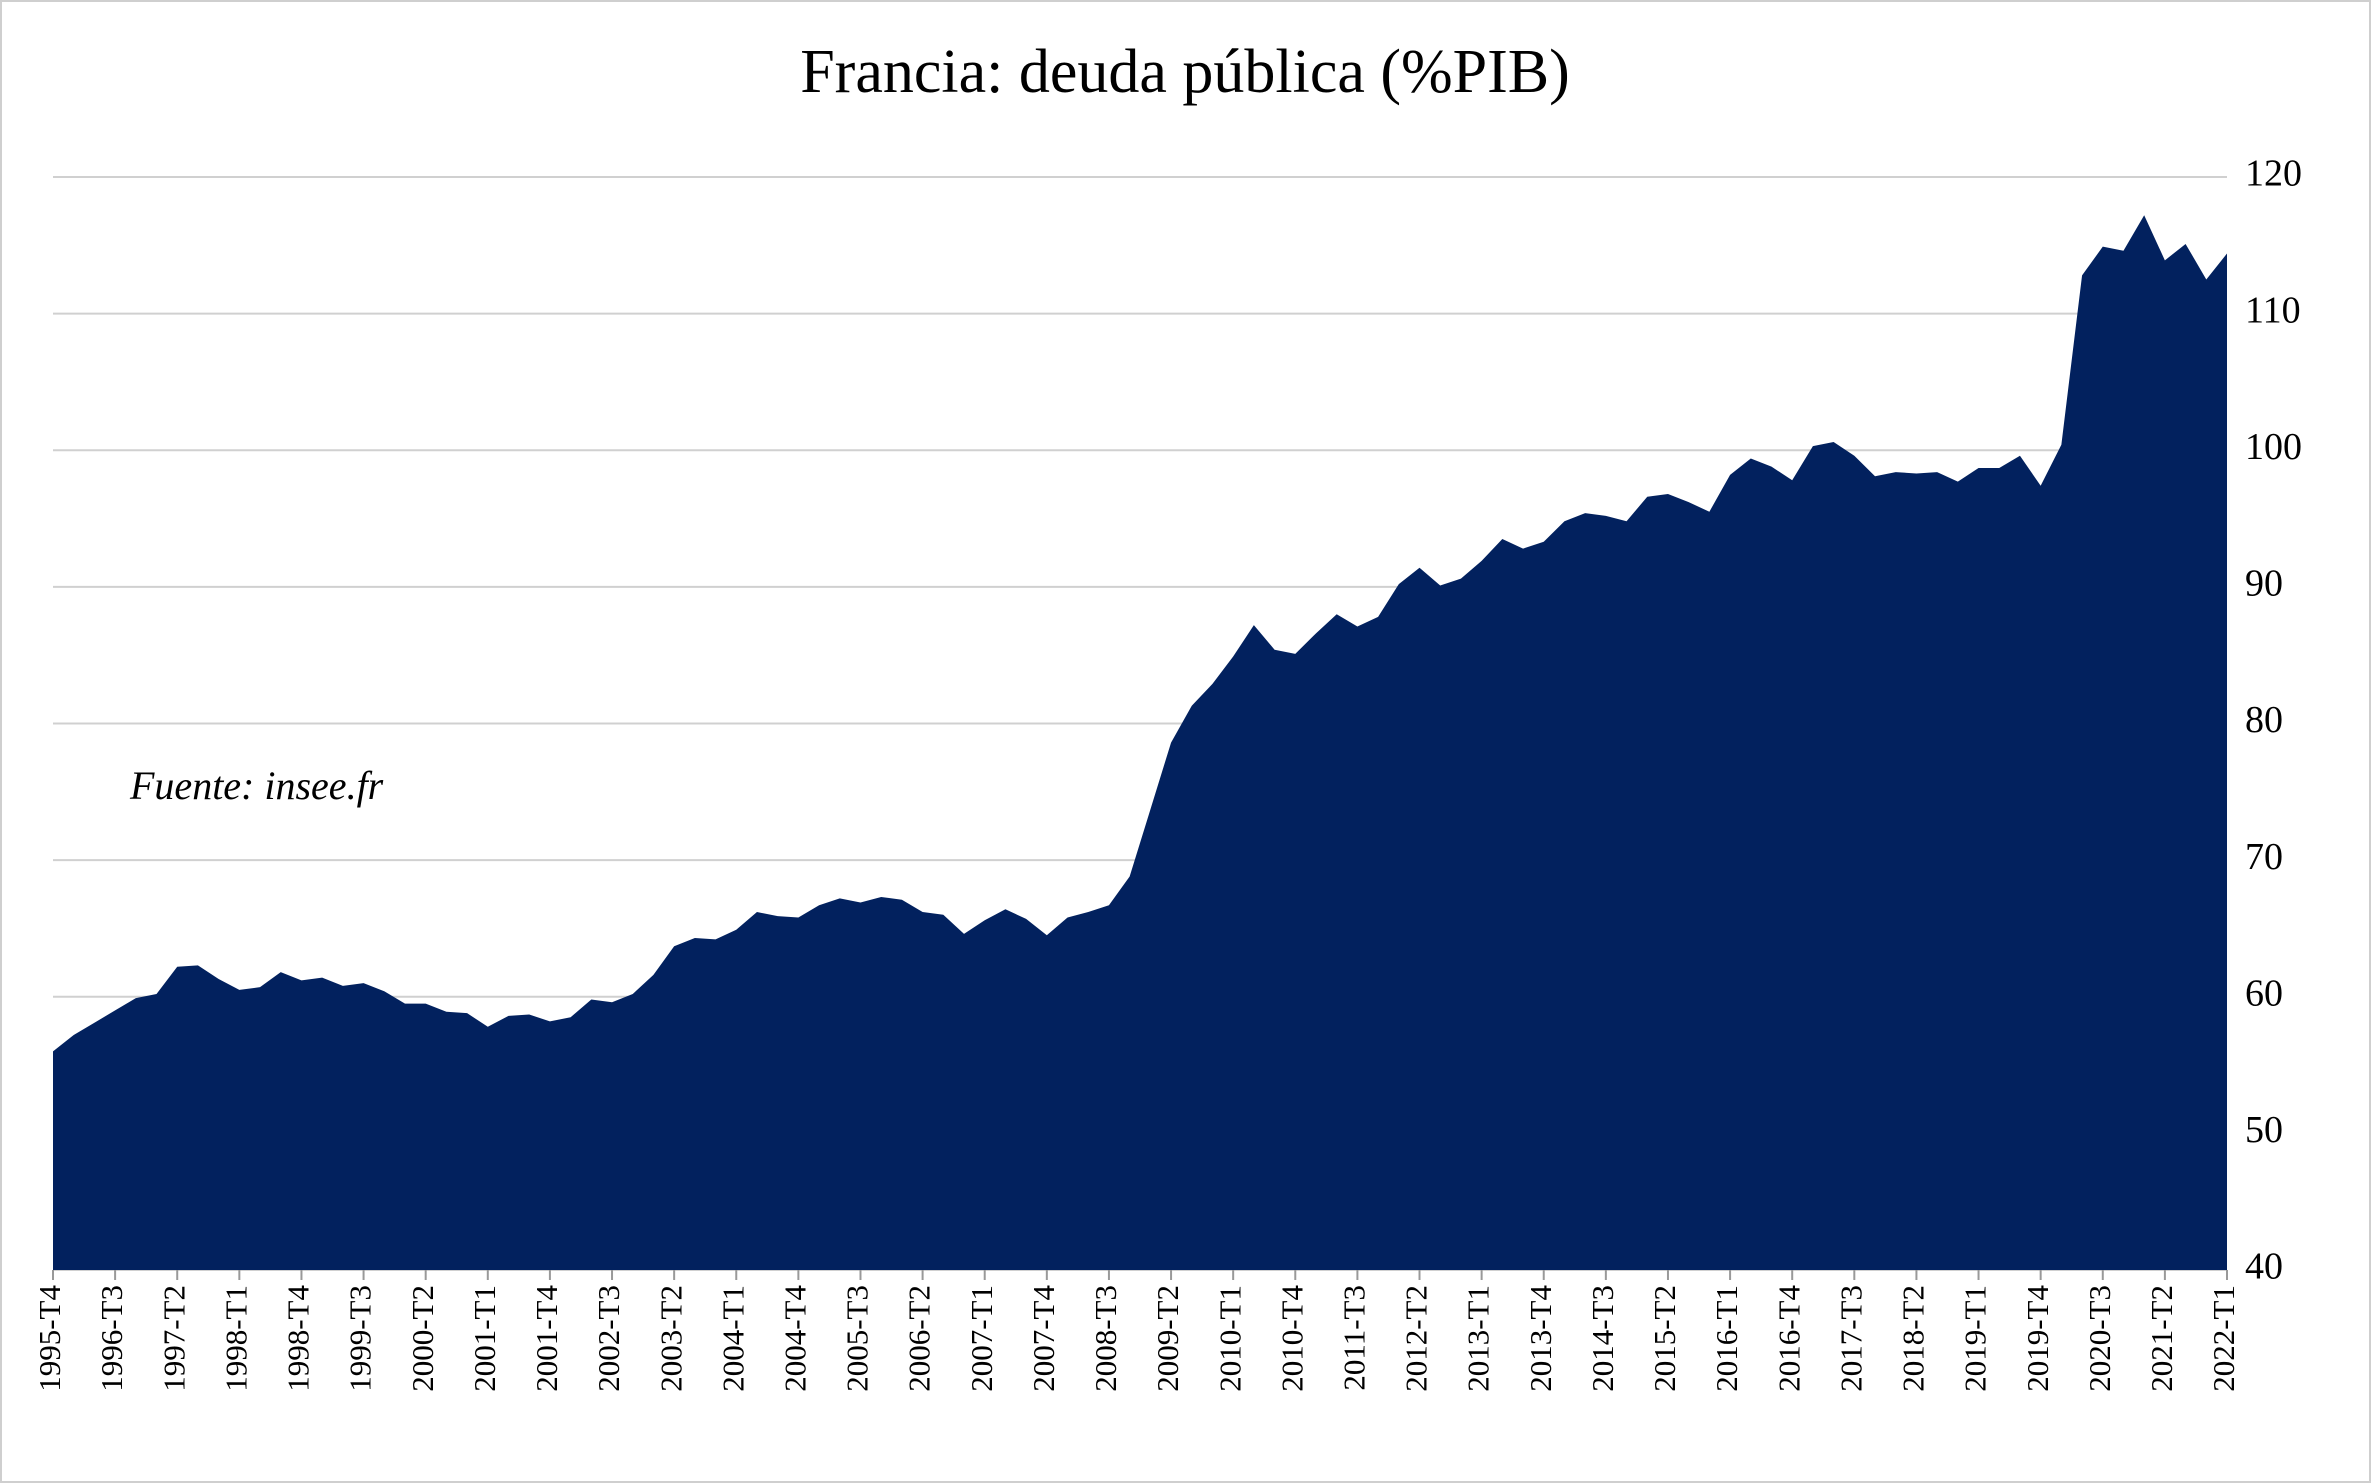 This screenshot has height=1483, width=2371. What do you see at coordinates (1726, 1338) in the screenshot?
I see `x-tick-label: 2016-T1` at bounding box center [1726, 1338].